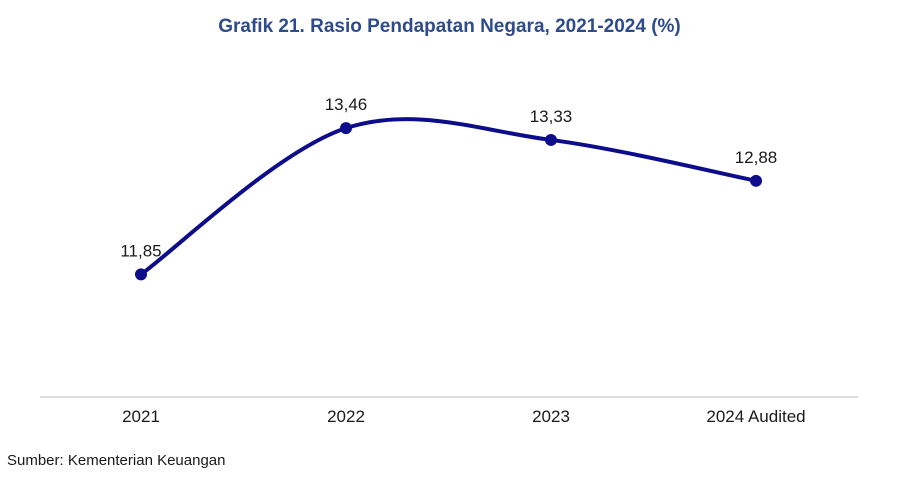  I want to click on data-point-2023, so click(551, 139).